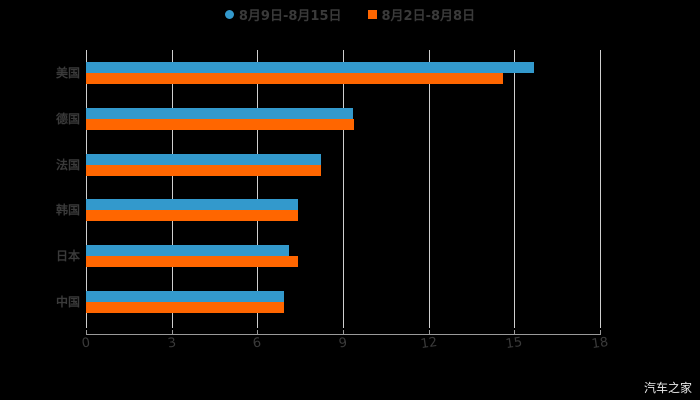 This screenshot has height=400, width=700. Describe the element at coordinates (67, 302) in the screenshot. I see `category-label: 中国` at that location.